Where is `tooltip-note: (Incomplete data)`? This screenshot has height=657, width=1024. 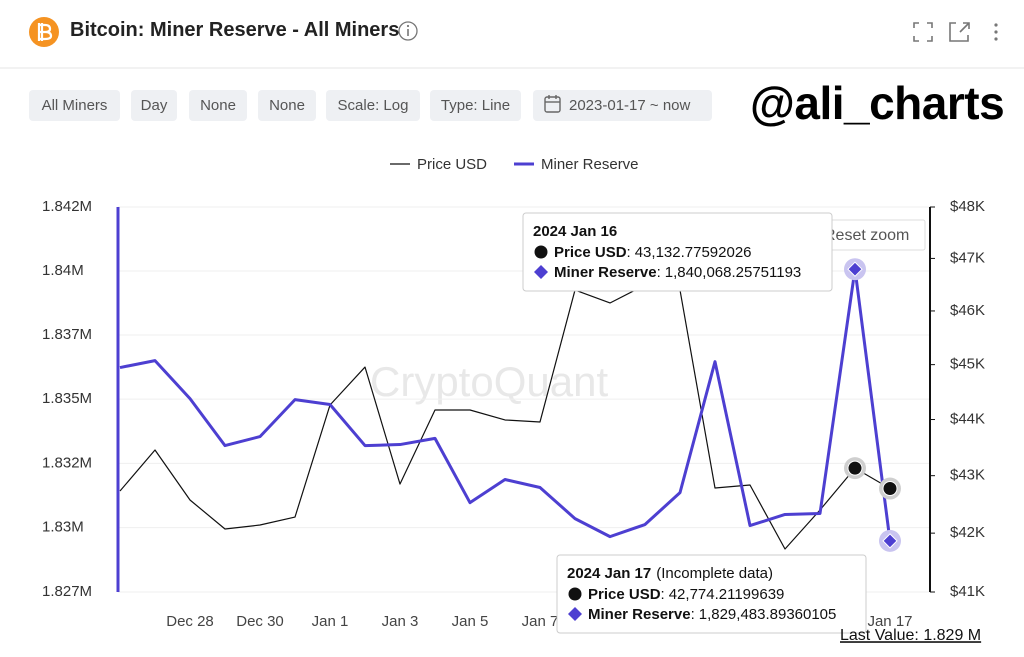 tooltip-note: (Incomplete data) is located at coordinates (714, 573).